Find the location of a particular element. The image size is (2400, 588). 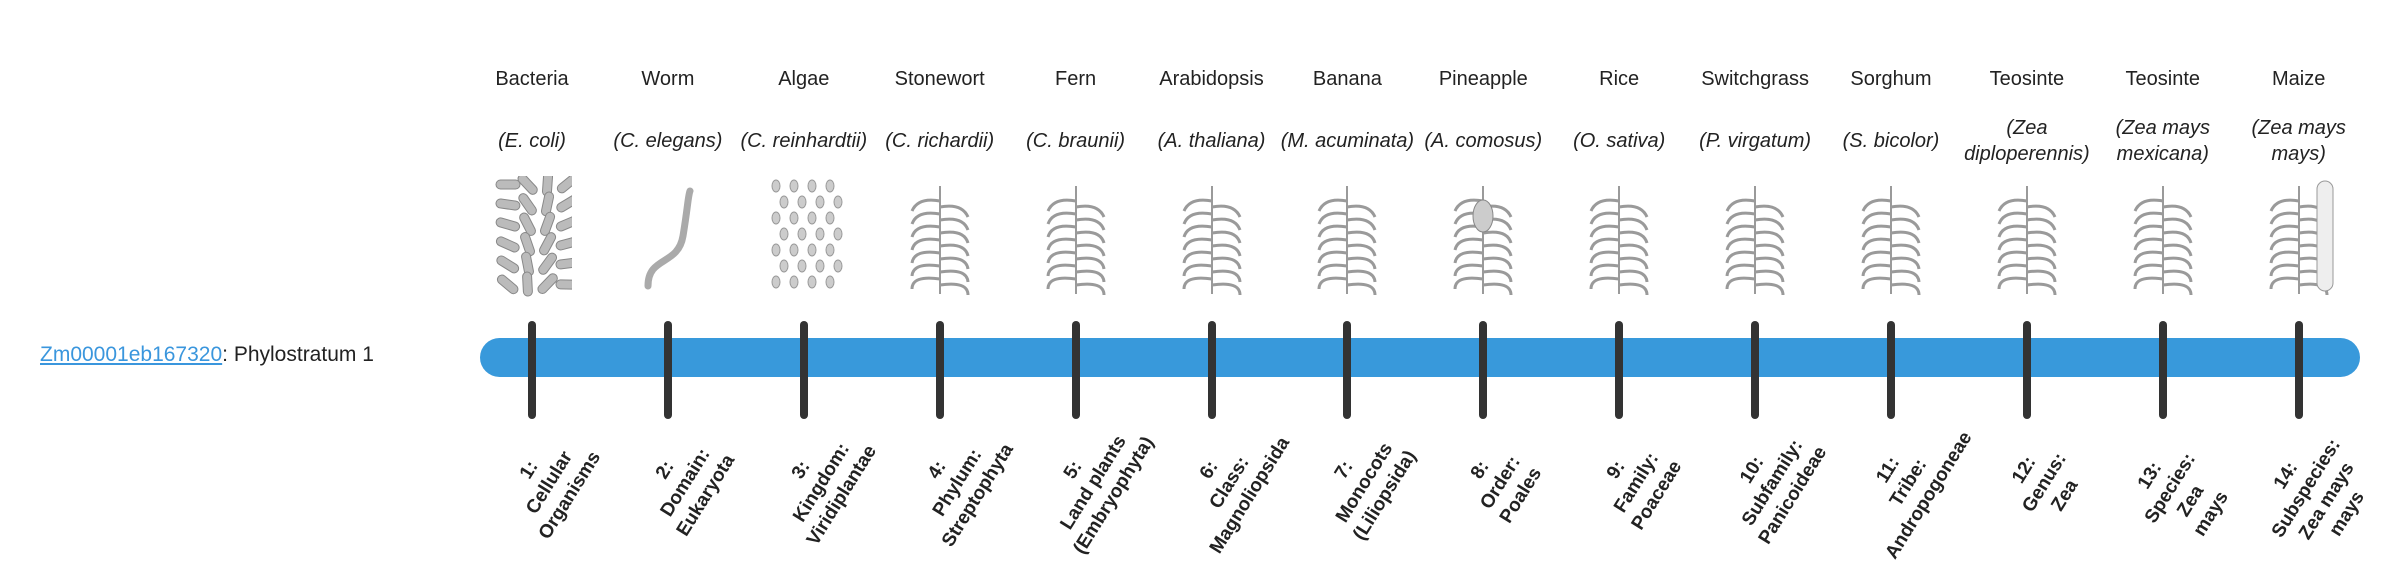

rank-label: 1: Cellular Organisms is located at coordinates (550, 483).